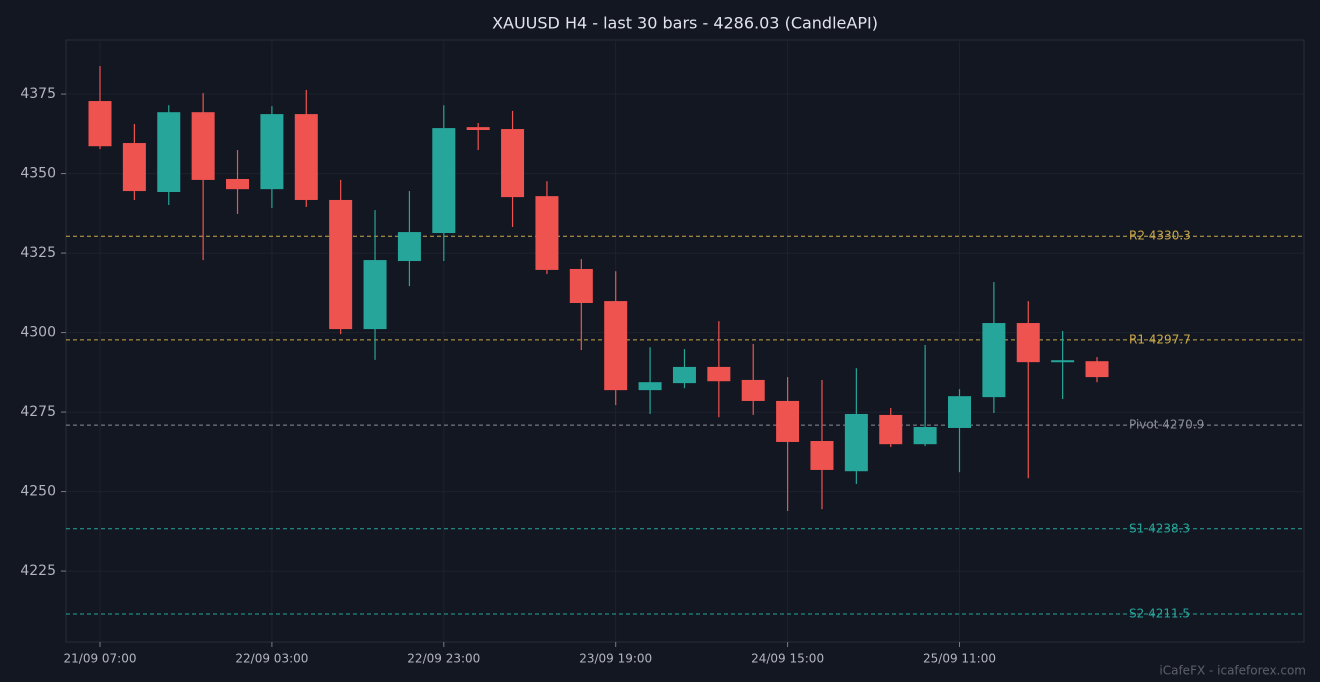 The image size is (1320, 682). What do you see at coordinates (38, 492) in the screenshot?
I see `y-tick-label: 4250` at bounding box center [38, 492].